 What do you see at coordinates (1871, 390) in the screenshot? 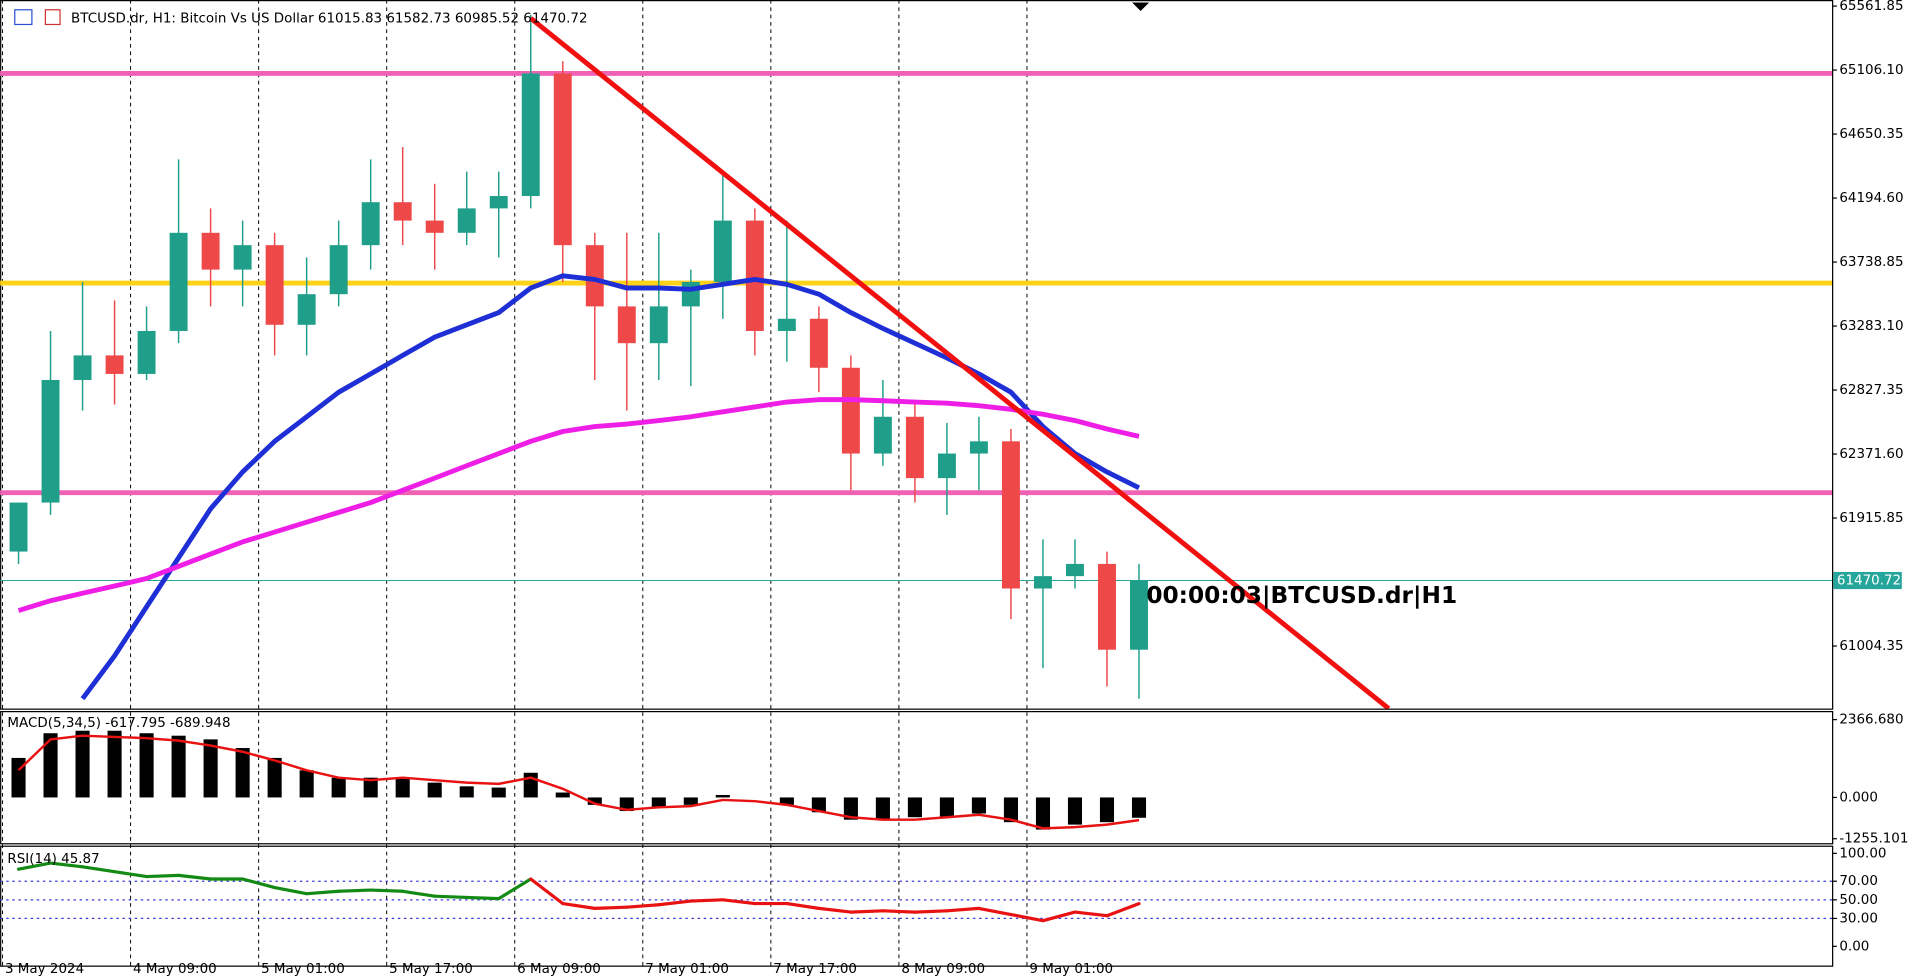
I see `y-tick-label: 62827.35` at bounding box center [1871, 390].